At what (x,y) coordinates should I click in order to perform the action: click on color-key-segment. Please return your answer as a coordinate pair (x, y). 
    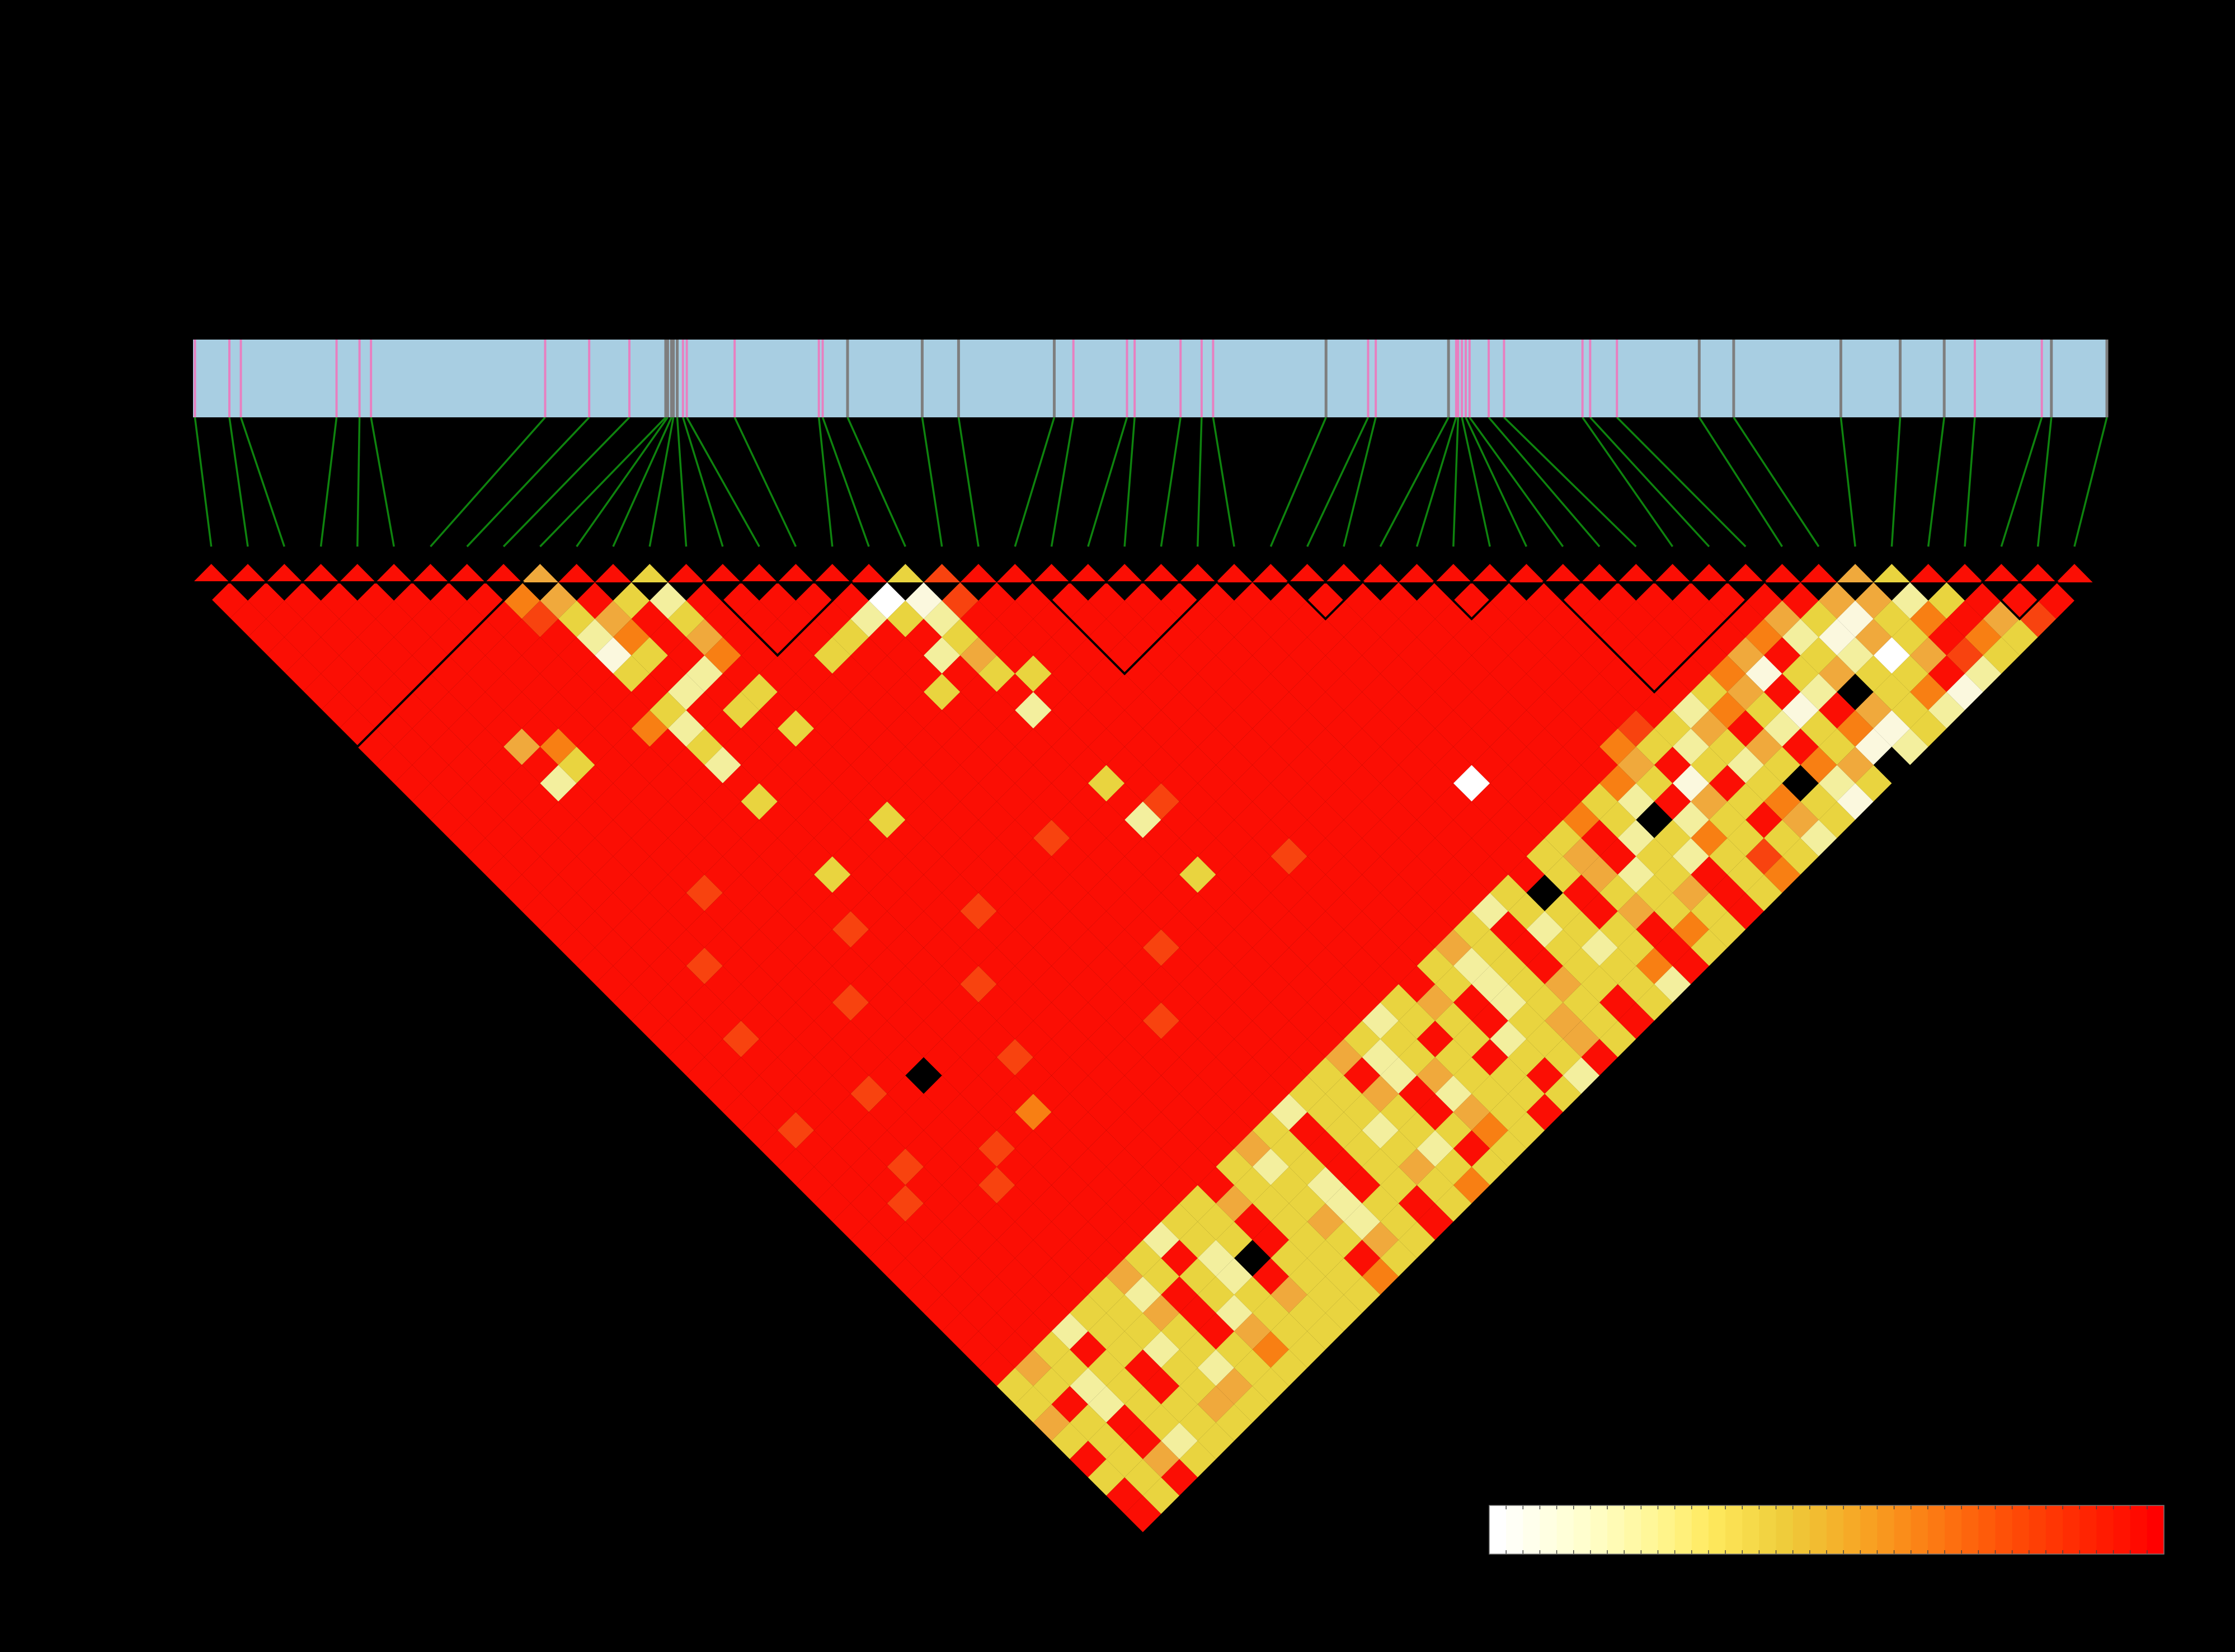
    Looking at the image, I should click on (1616, 1529).